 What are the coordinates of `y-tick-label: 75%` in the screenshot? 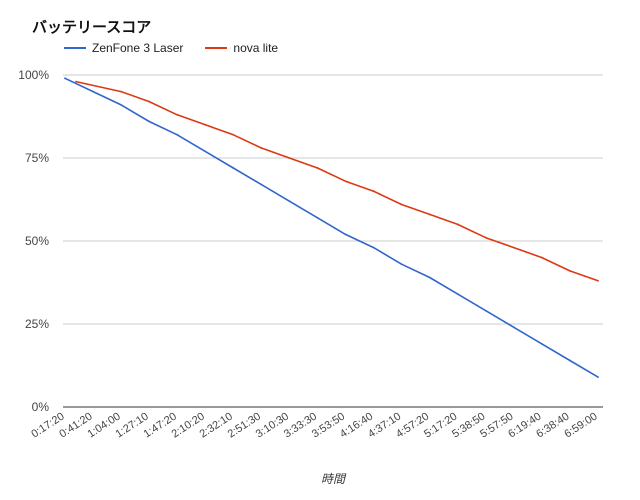 It's located at (37, 158).